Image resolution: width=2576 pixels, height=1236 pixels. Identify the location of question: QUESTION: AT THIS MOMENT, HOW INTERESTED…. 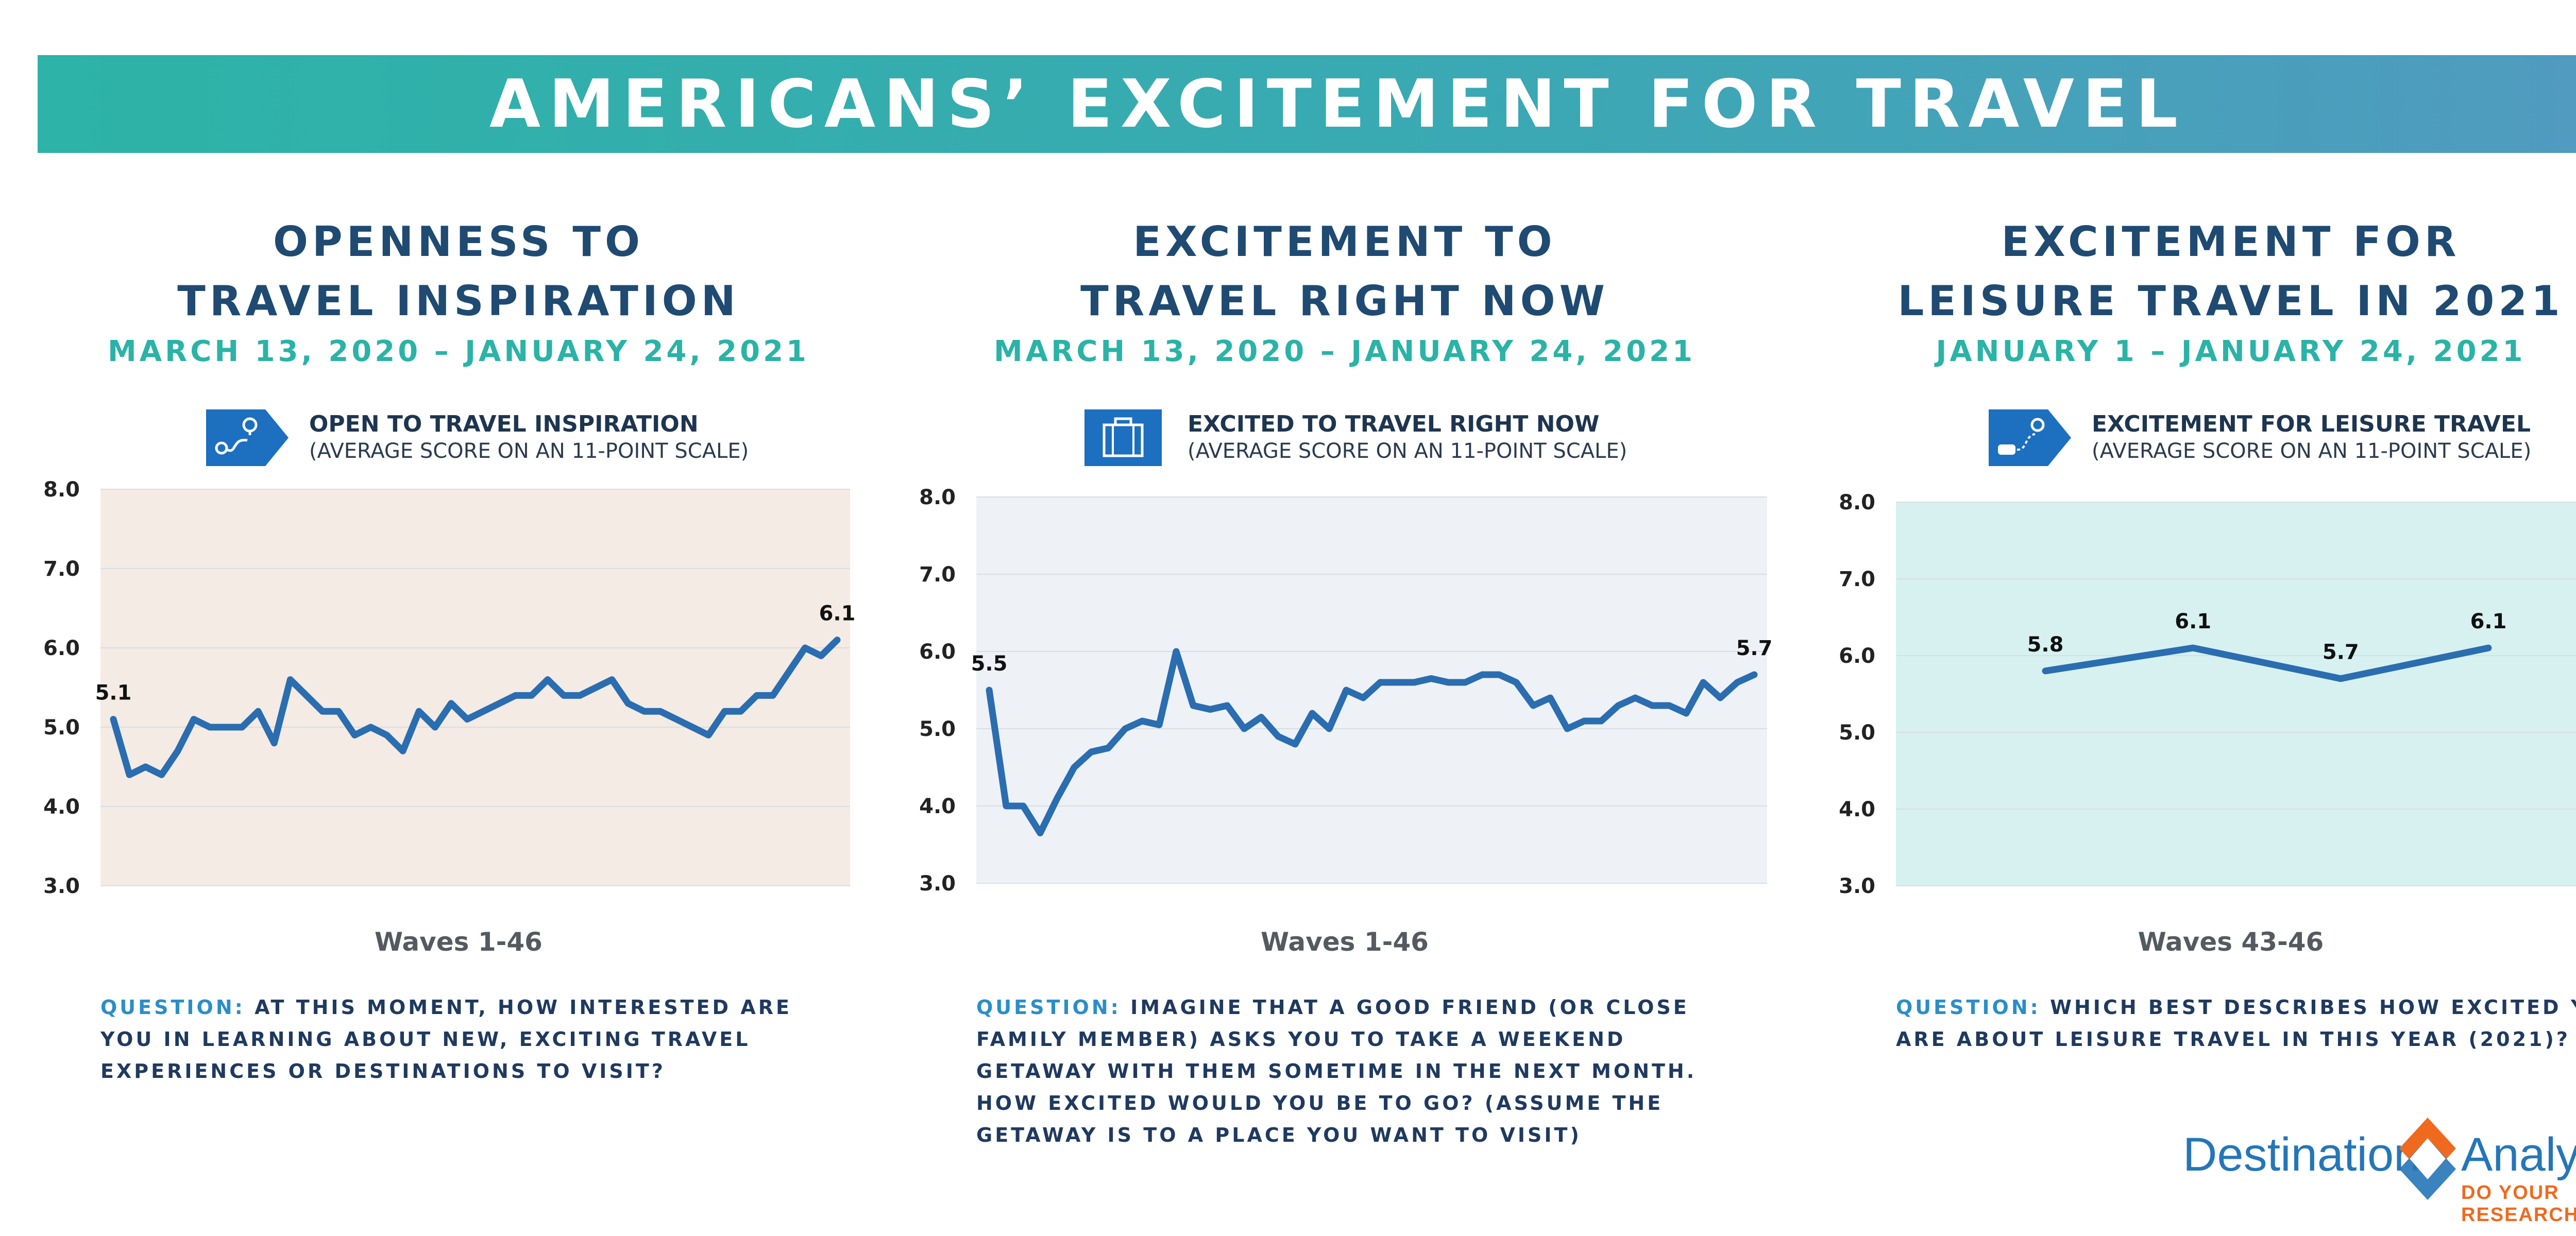
(466, 1039).